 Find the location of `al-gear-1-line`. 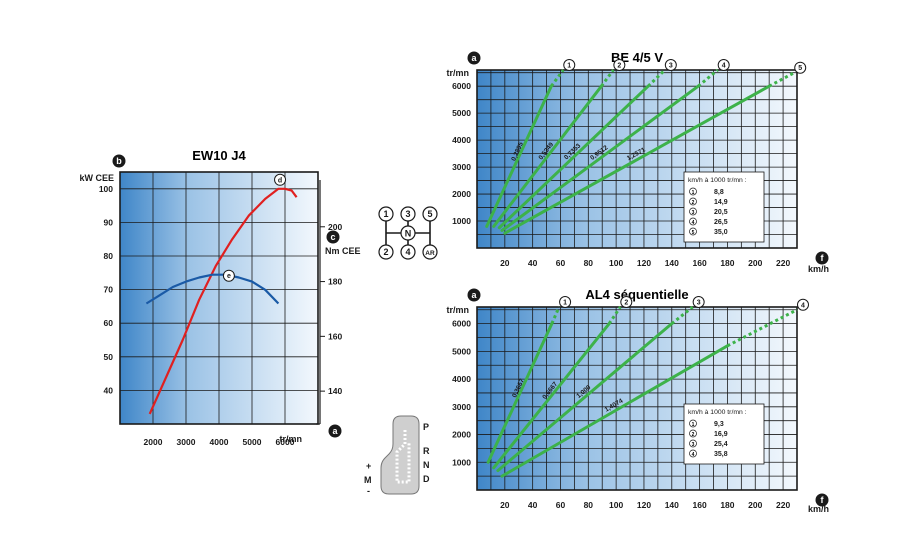

al-gear-1-line is located at coordinates (520, 393).